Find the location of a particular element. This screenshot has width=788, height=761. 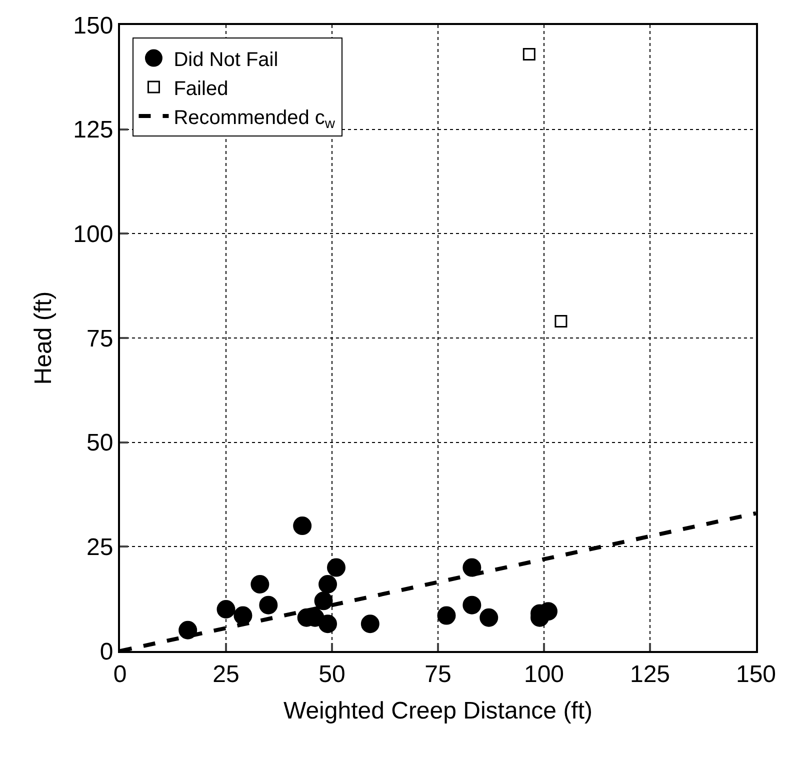

y-tick-label: 100 is located at coordinates (93, 234).